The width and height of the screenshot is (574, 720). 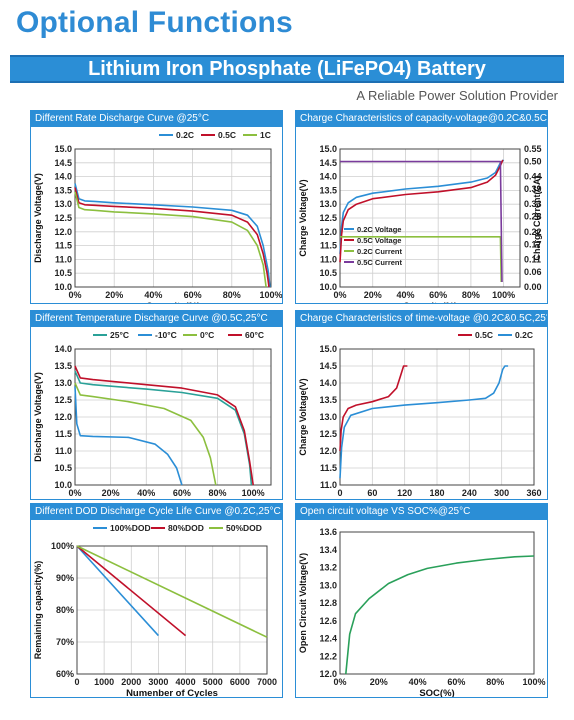 What do you see at coordinates (533, 149) in the screenshot?
I see `y2-tick-label: 0.55` at bounding box center [533, 149].